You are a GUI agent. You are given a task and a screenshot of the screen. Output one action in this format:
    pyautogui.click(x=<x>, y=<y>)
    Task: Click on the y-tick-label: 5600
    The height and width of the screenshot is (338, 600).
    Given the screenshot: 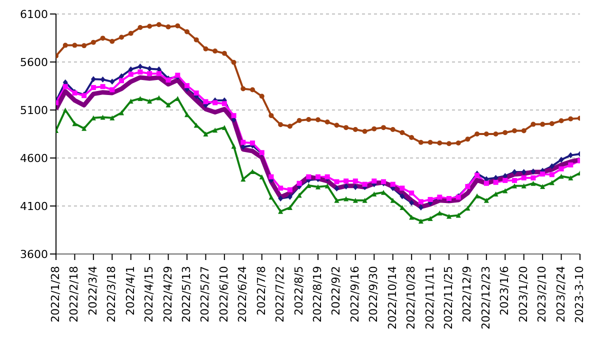 What is the action you would take?
    pyautogui.click(x=34, y=62)
    